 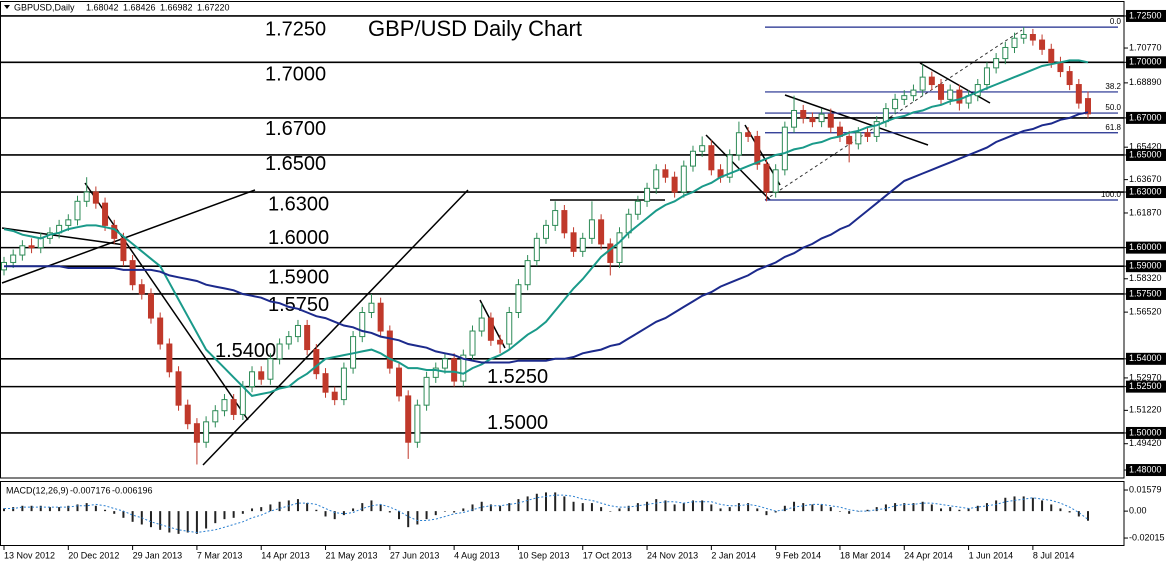 I want to click on quote: 1.66982, so click(x=176, y=7).